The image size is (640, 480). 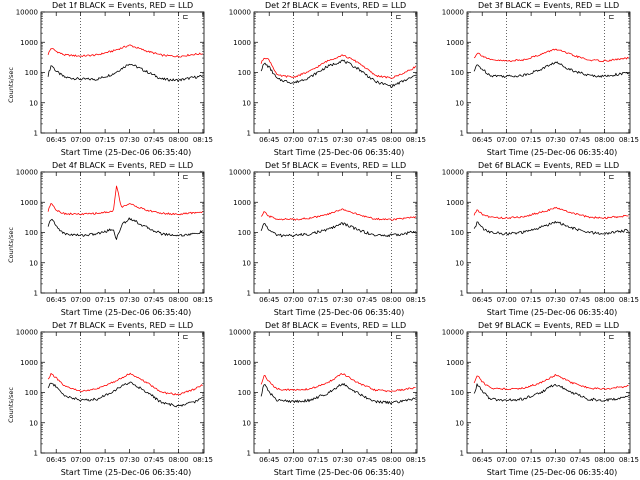 What do you see at coordinates (549, 325) in the screenshot?
I see `panel-title: Det 9f BLACK = Events, RED = LLD` at bounding box center [549, 325].